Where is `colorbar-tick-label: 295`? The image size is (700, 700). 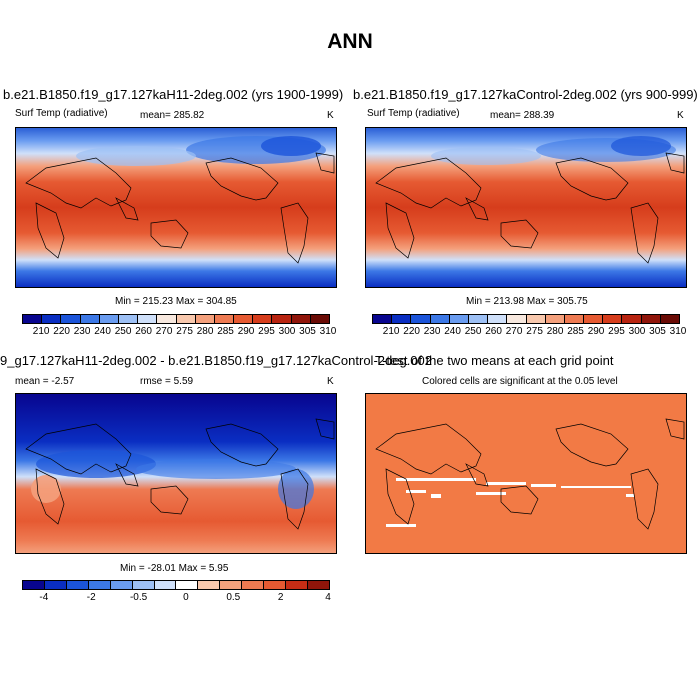 colorbar-tick-label: 295 is located at coordinates (266, 331).